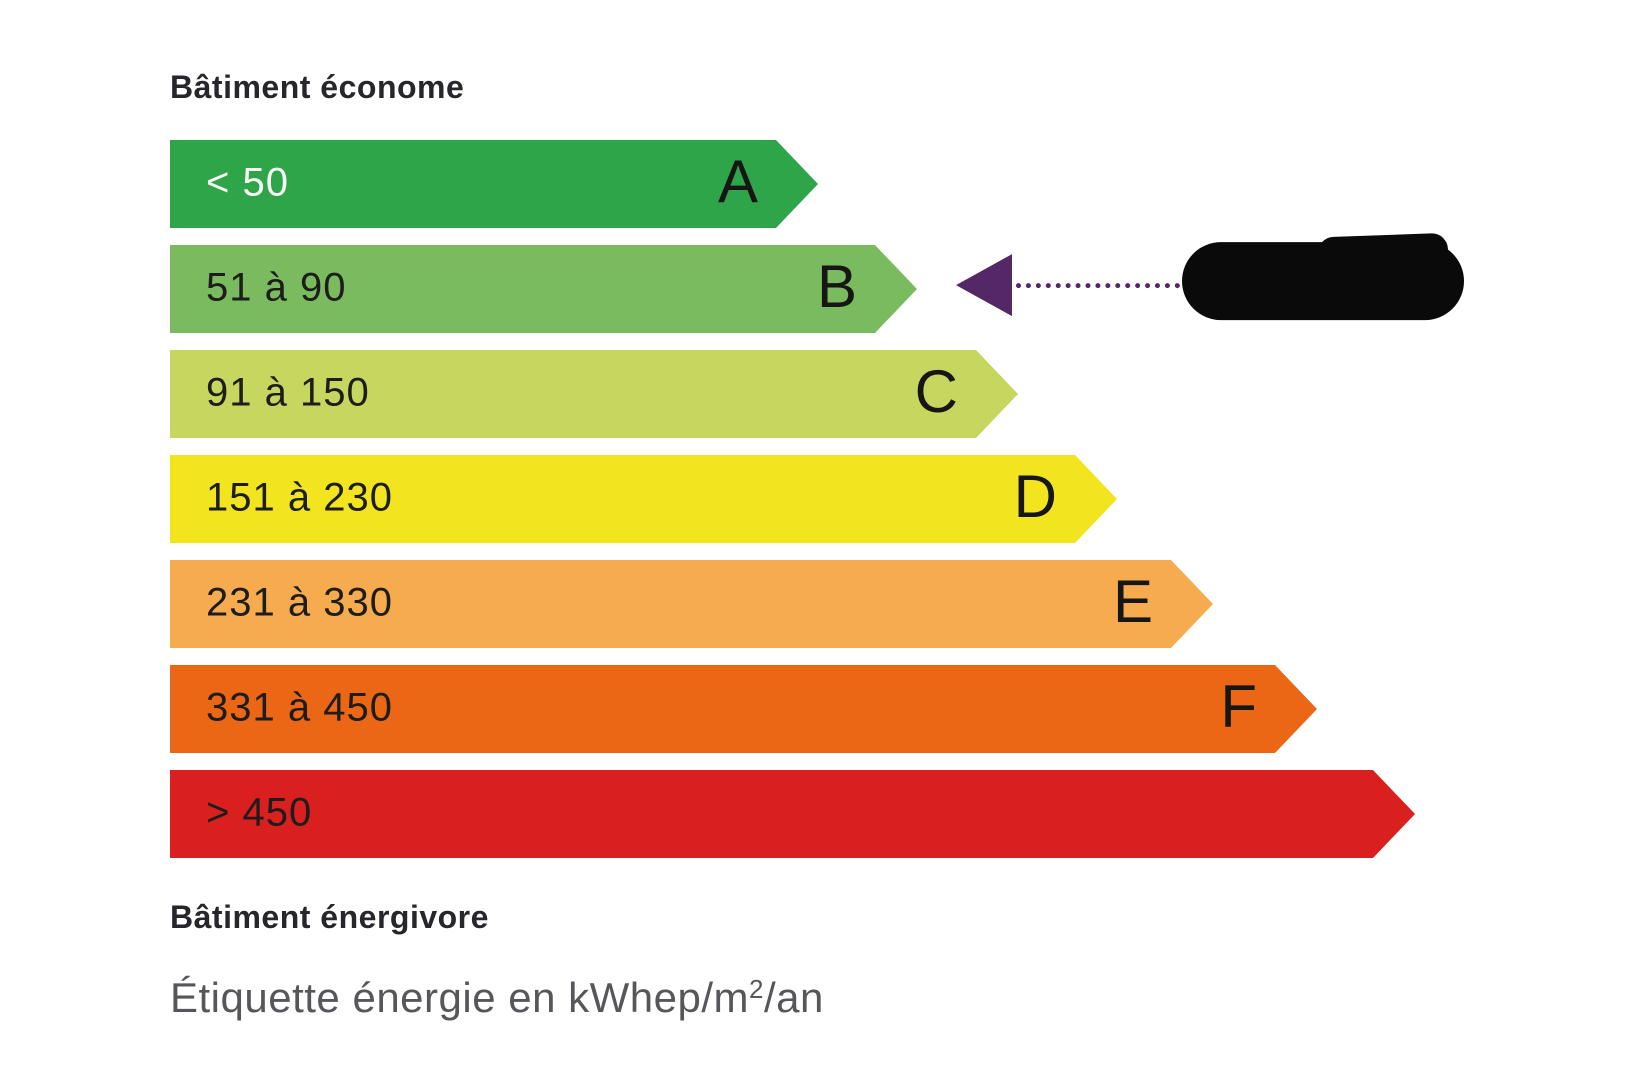  I want to click on energy-class-letter-a: A, so click(737, 182).